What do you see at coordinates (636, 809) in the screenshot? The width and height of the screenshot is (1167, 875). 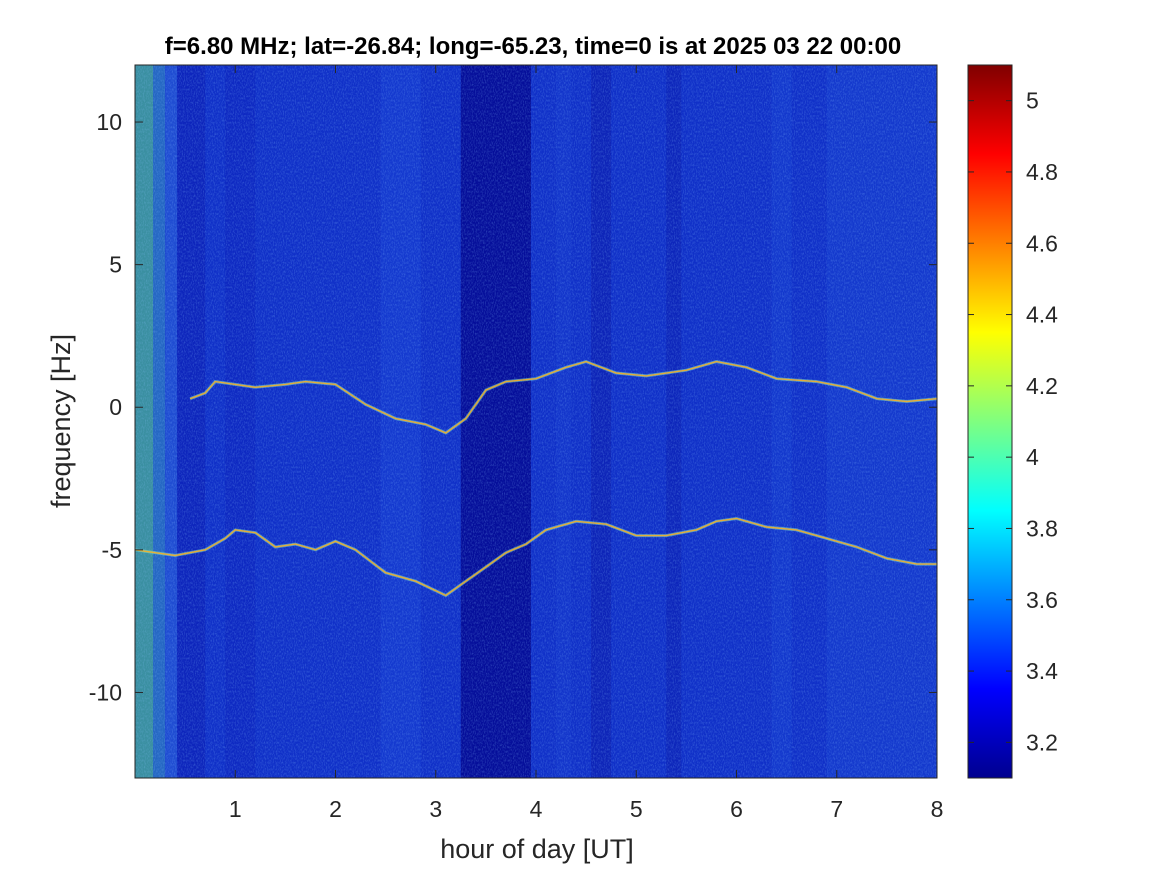 I see `x-tick-label: 5` at bounding box center [636, 809].